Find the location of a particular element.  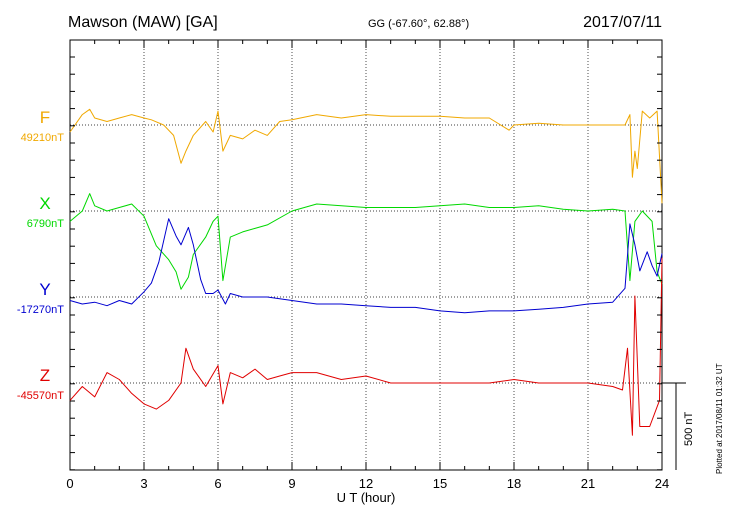

series-name-x: X is located at coordinates (44, 203).